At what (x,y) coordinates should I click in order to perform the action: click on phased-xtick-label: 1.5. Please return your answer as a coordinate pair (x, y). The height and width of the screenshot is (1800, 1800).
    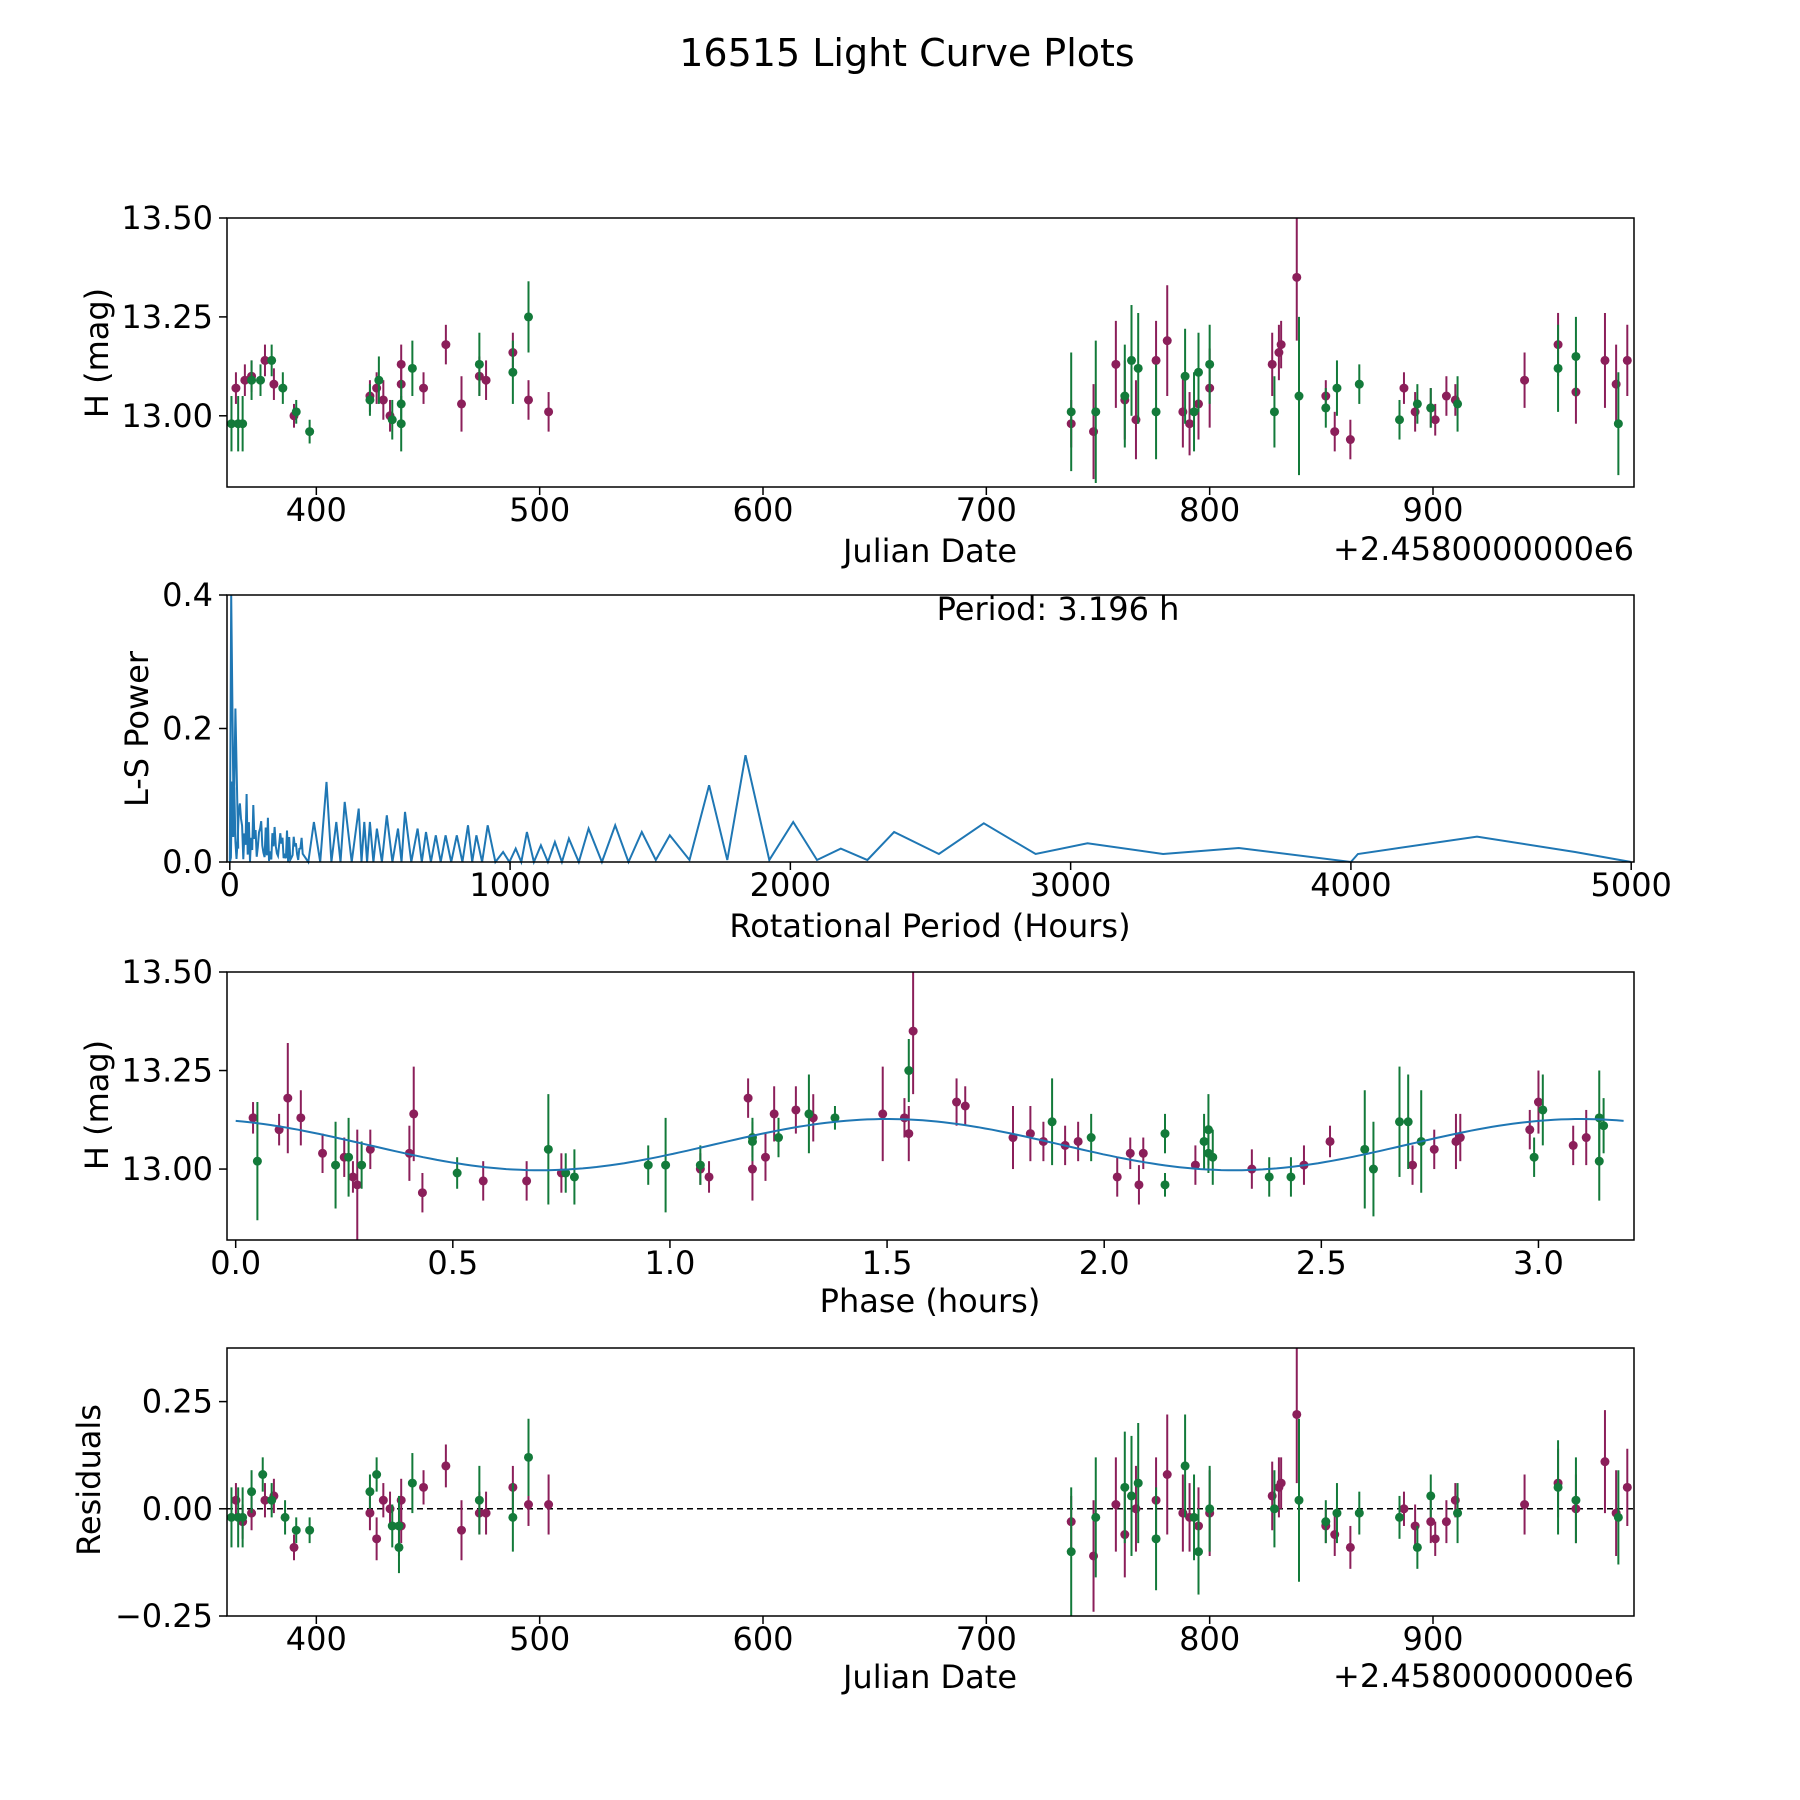
    Looking at the image, I should click on (887, 1263).